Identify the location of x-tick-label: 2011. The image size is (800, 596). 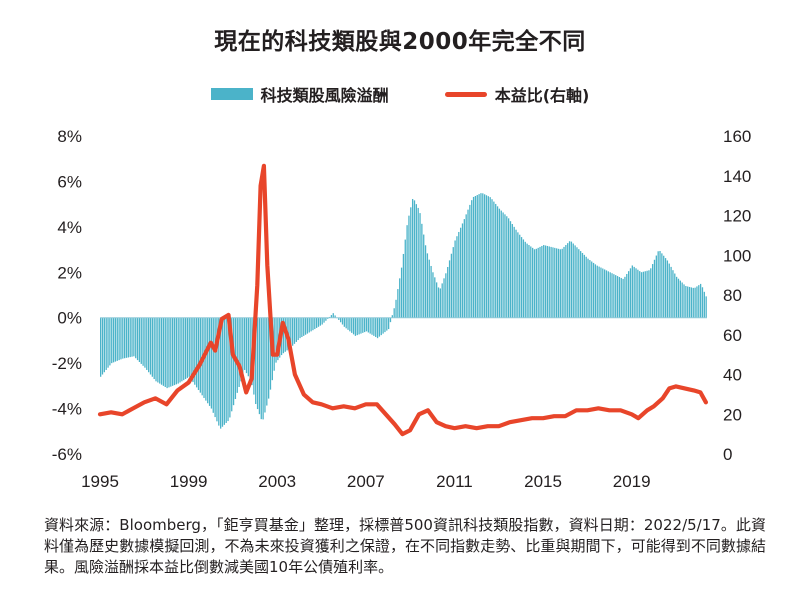
(454, 481).